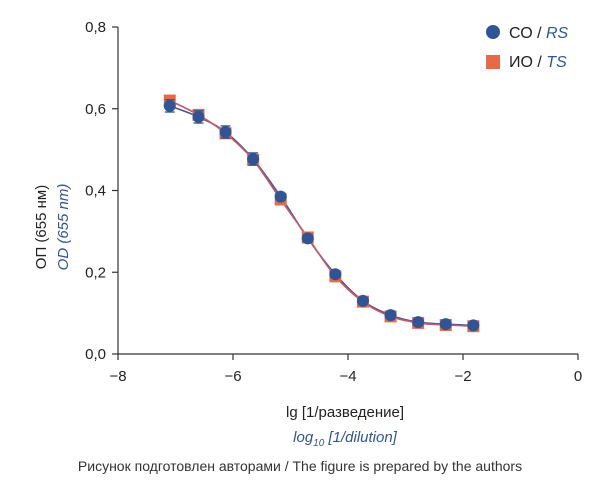  I want to click on y-tick-label: 0,8, so click(95, 27).